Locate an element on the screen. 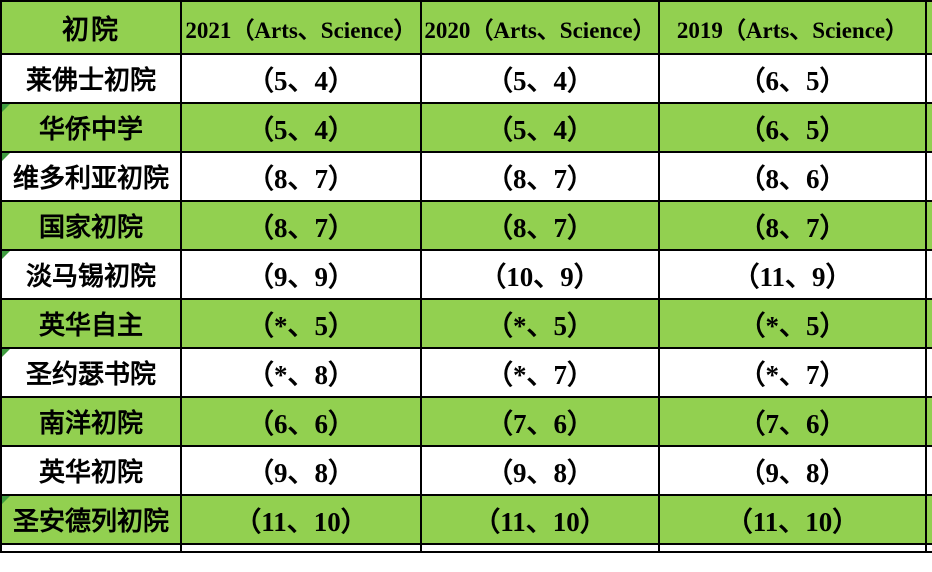 The image size is (932, 572). cell-2019: （11、10） is located at coordinates (792, 519).